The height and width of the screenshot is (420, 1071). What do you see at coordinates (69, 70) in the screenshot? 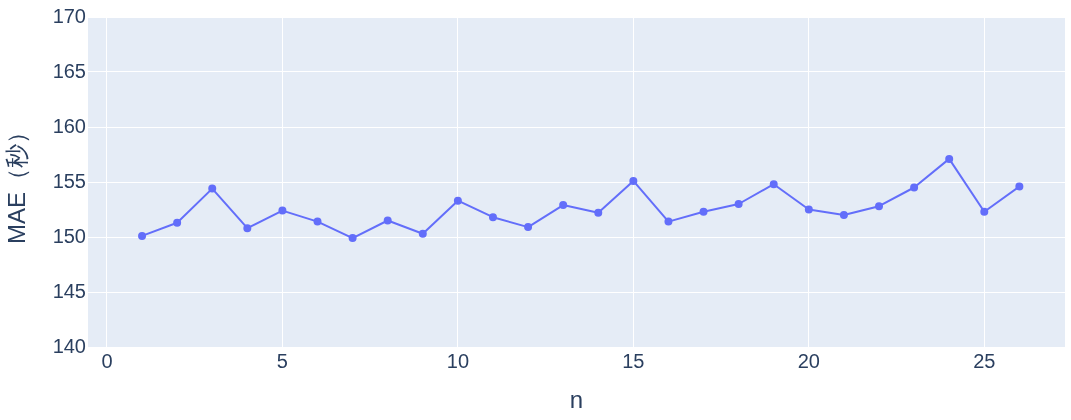
I see `y-tick-label: 165` at bounding box center [69, 70].